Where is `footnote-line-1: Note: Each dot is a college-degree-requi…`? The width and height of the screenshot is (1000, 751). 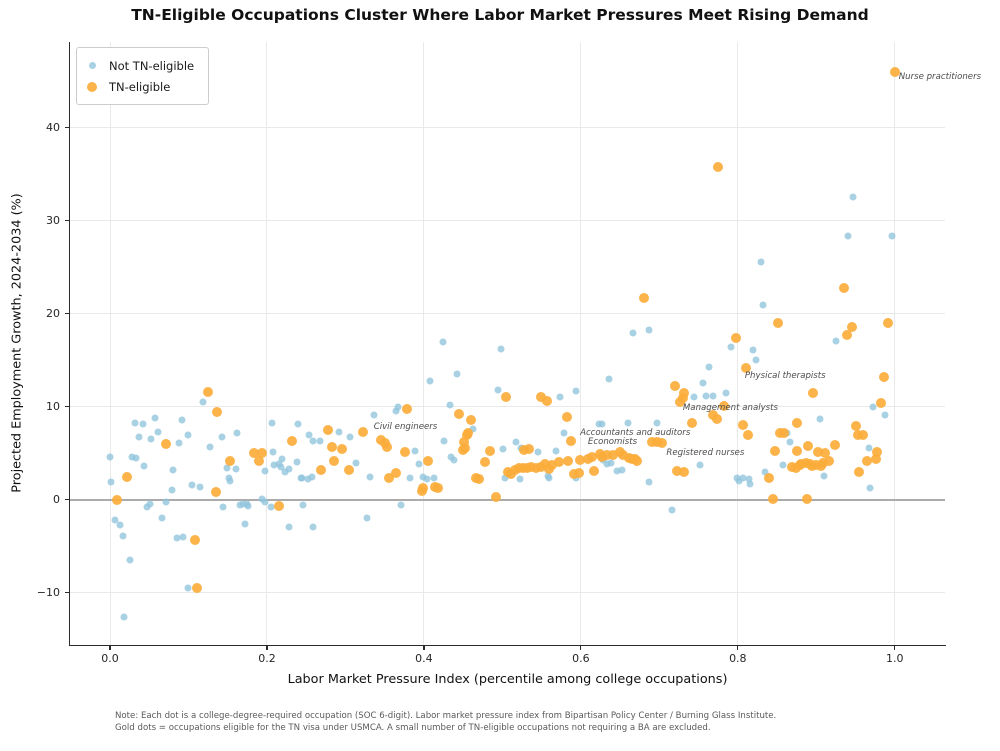
footnote-line-1: Note: Each dot is a college-degree-requi… is located at coordinates (446, 716).